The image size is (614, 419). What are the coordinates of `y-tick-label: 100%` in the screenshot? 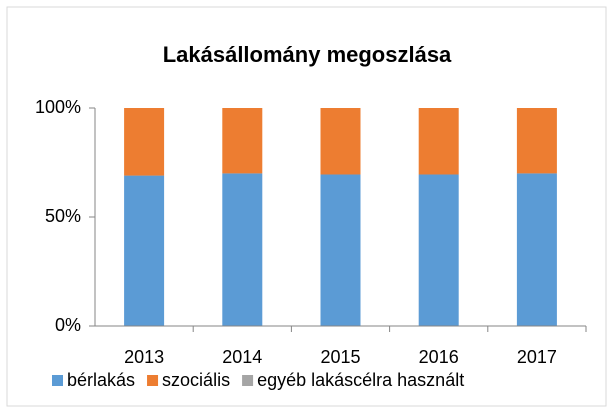 It's located at (58, 107).